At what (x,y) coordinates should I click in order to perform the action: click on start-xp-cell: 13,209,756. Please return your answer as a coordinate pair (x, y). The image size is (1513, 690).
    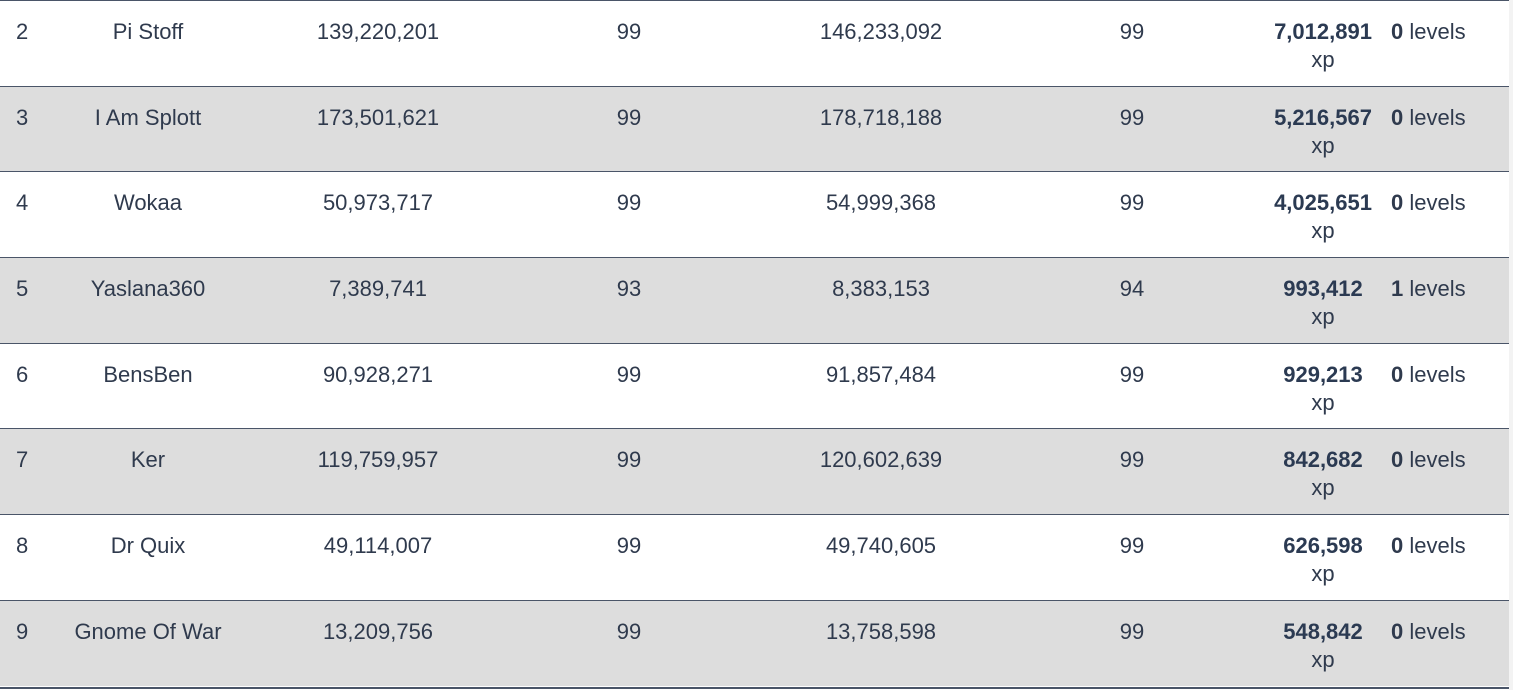
    Looking at the image, I should click on (378, 642).